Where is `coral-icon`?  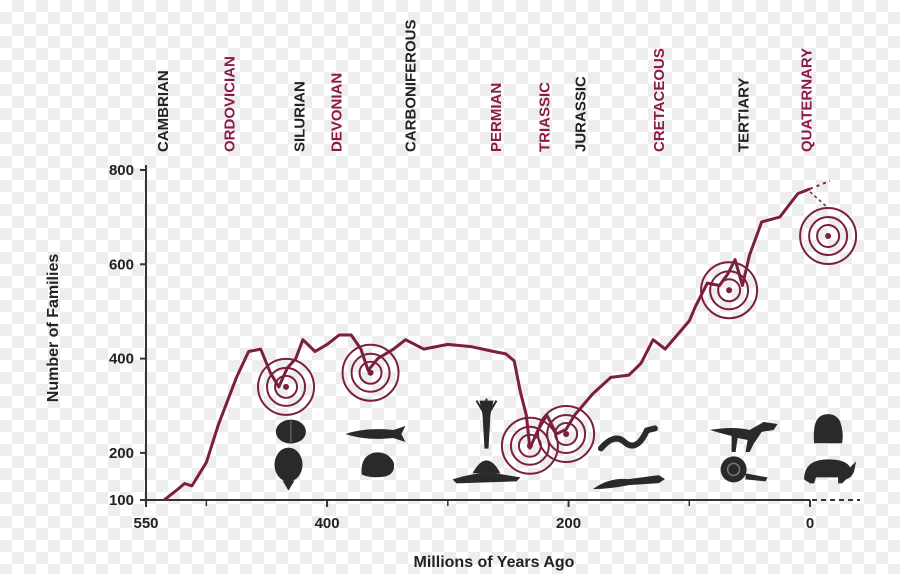 coral-icon is located at coordinates (378, 465).